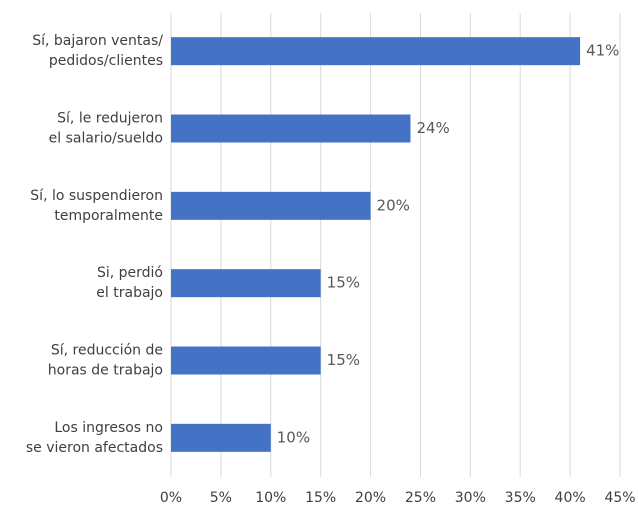  I want to click on y-tick-label: Los ingresos no, so click(108, 428).